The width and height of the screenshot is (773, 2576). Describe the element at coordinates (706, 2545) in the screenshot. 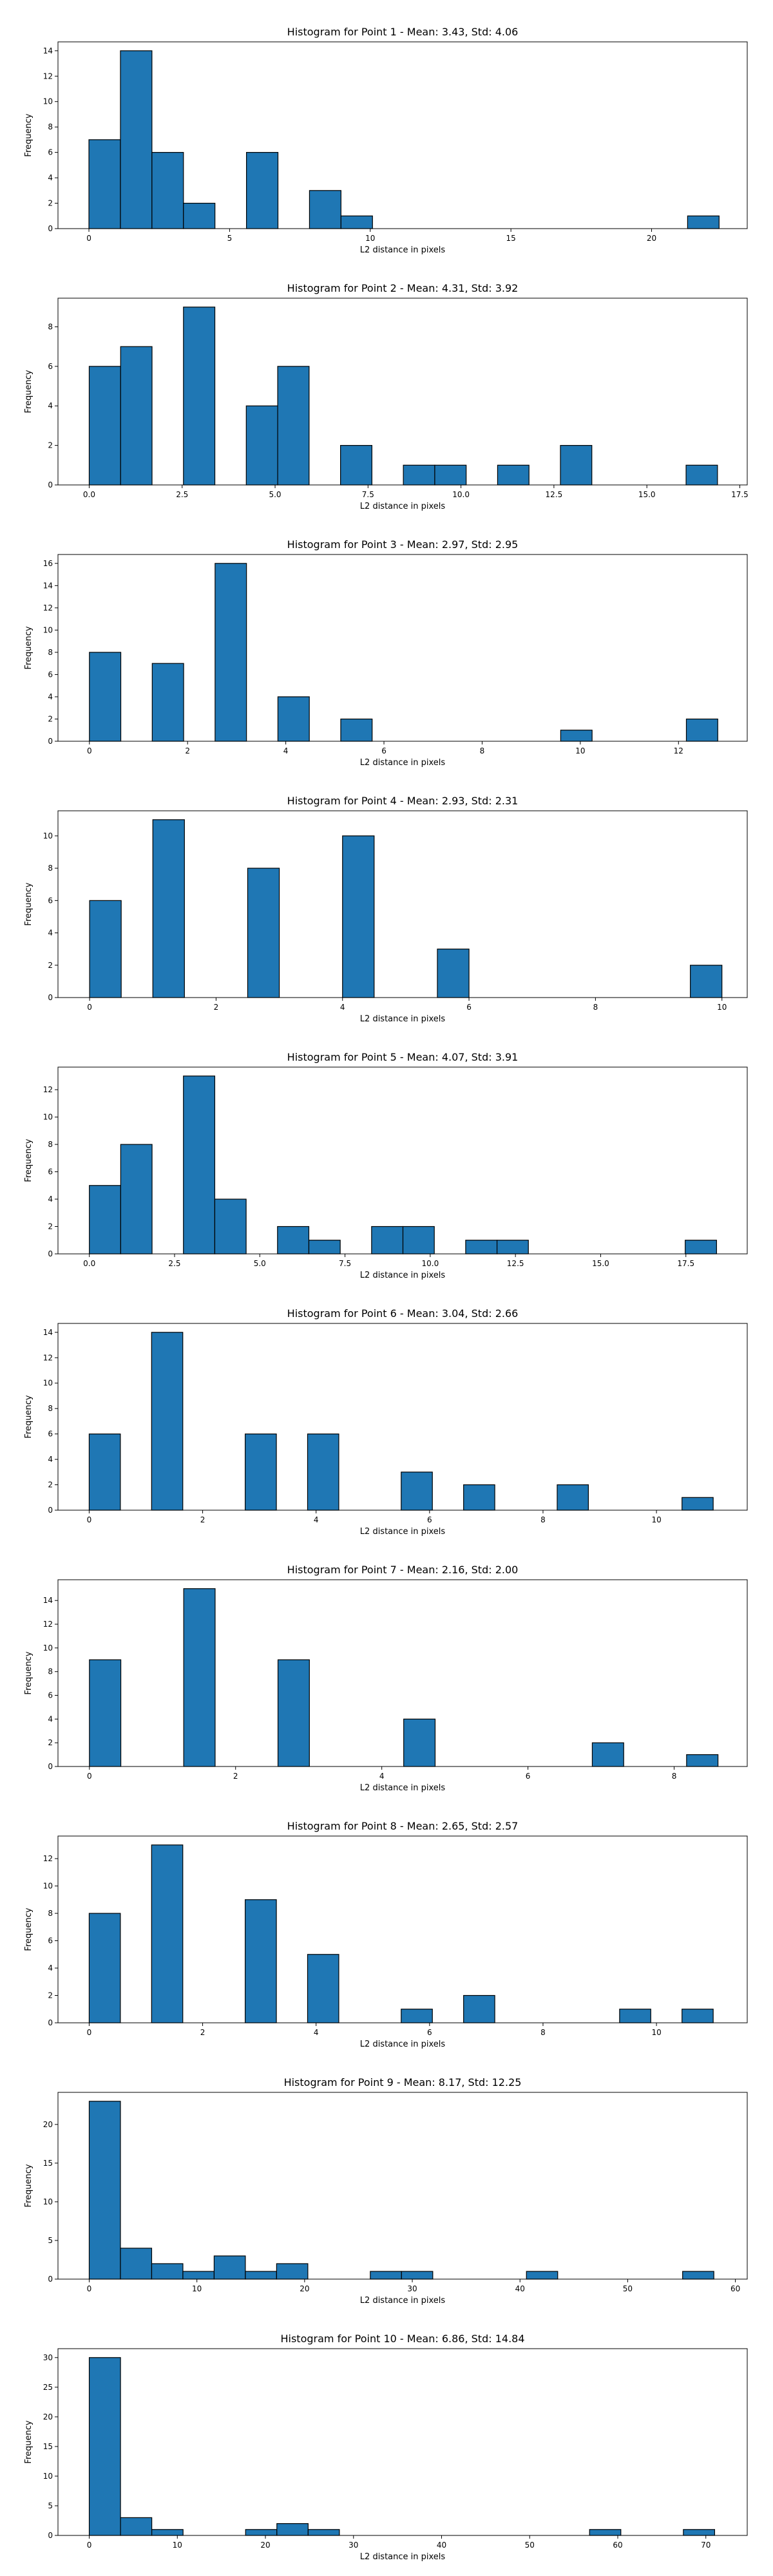

I see `x-tick-label: 70` at that location.